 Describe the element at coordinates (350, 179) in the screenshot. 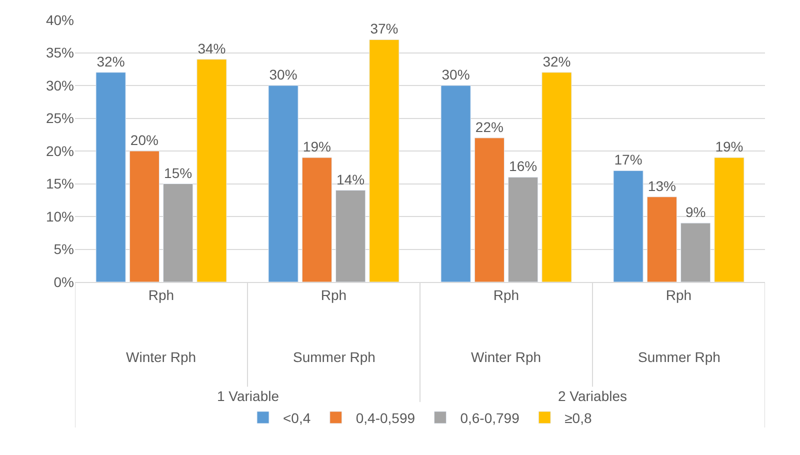

I see `data-label: 14%` at that location.